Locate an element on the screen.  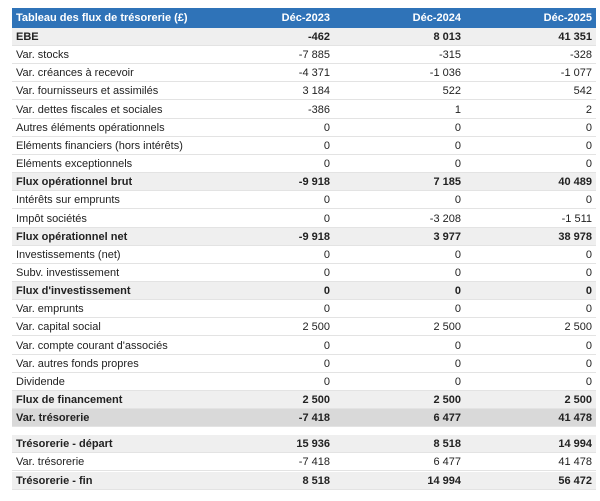
row-label: Flux opérationnel brut is located at coordinates (74, 182).